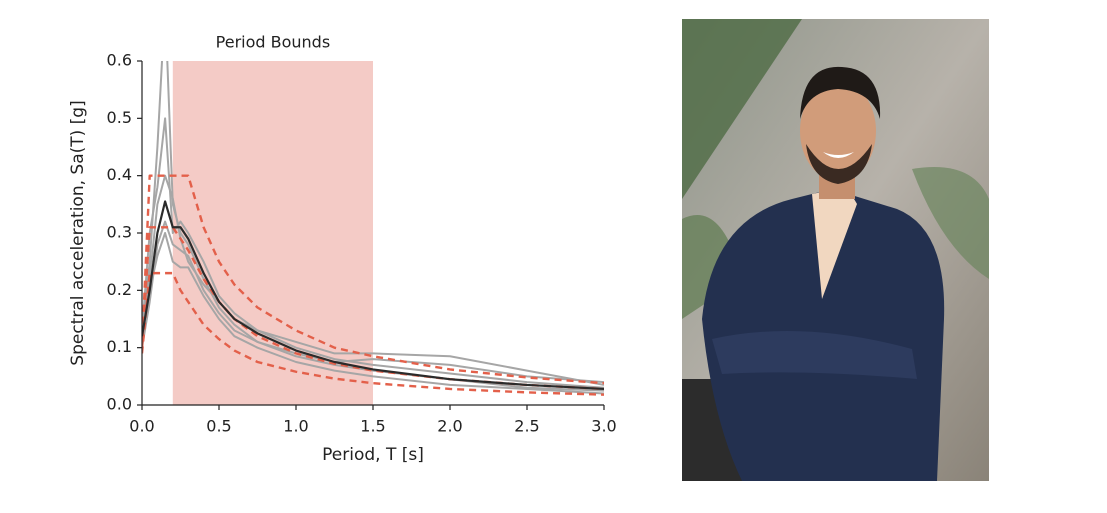 The image size is (1107, 513). What do you see at coordinates (814, 355) in the screenshot?
I see `crossed-arms` at bounding box center [814, 355].